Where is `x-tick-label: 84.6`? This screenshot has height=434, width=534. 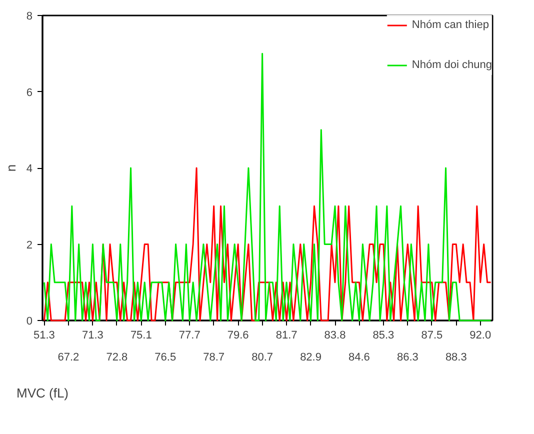 x-tick-label: 84.6 is located at coordinates (359, 358).